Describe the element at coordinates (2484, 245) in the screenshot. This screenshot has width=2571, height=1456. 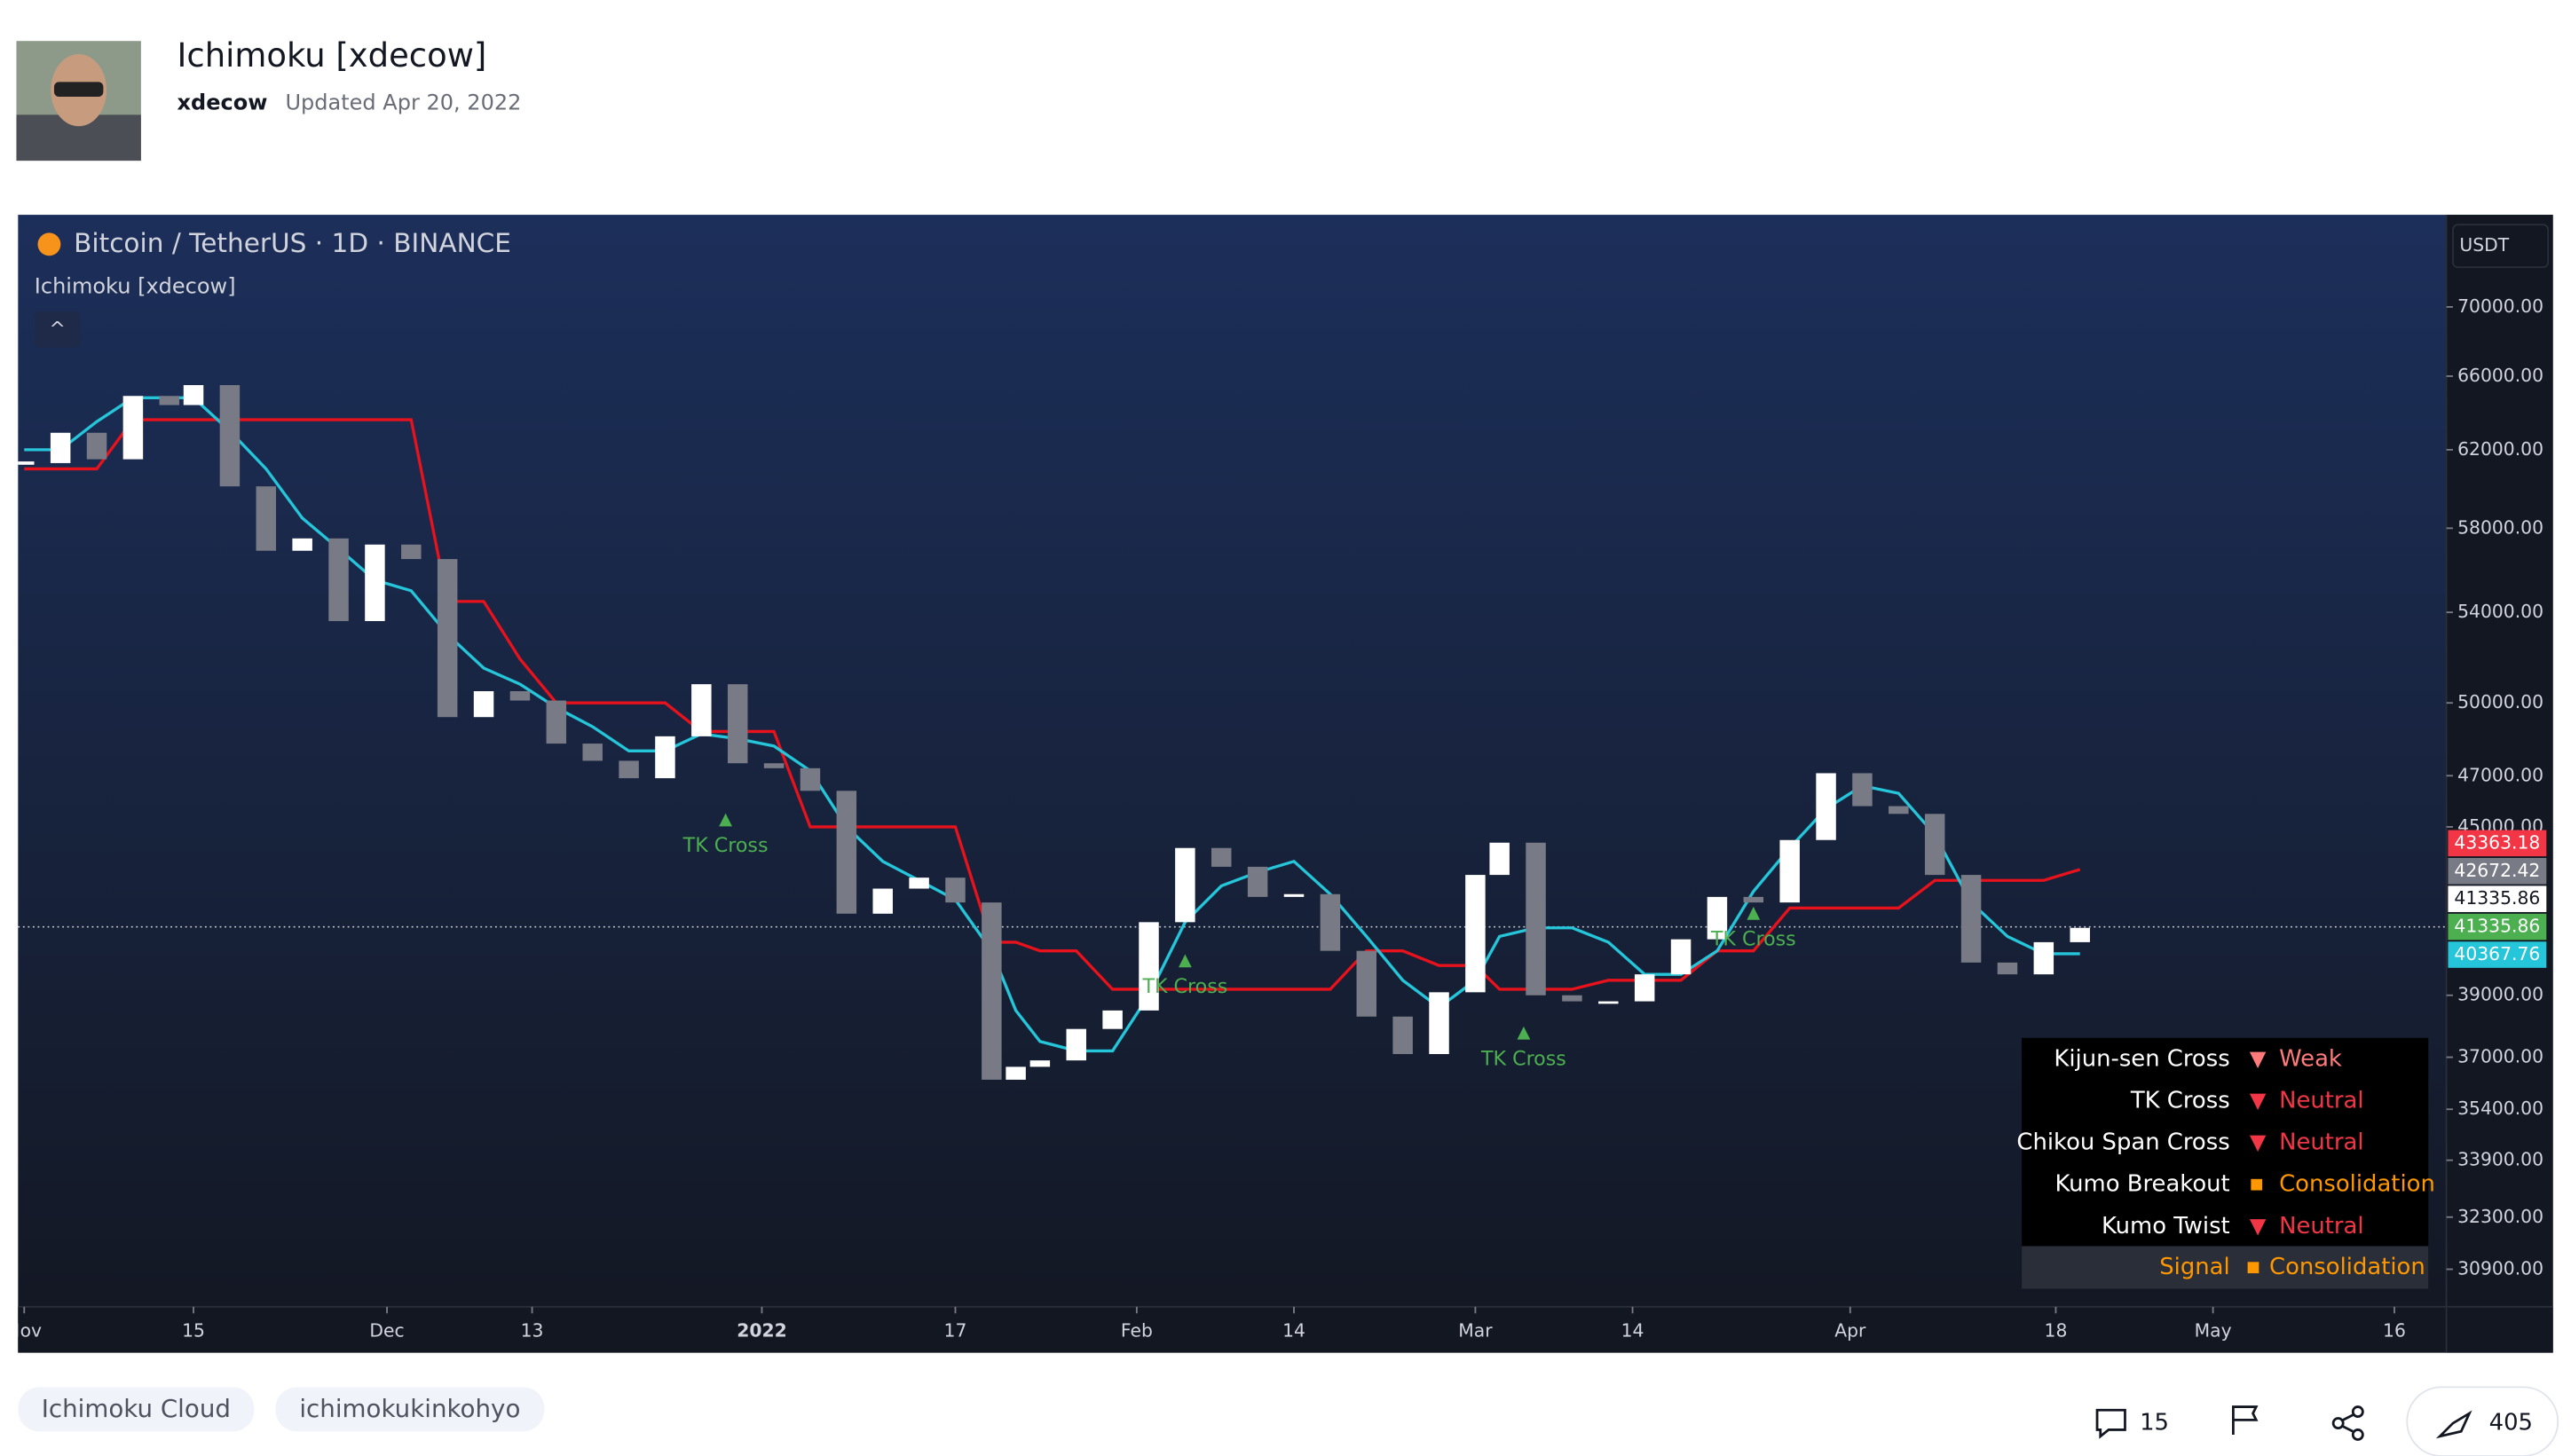
I see `currency: USDT` at that location.